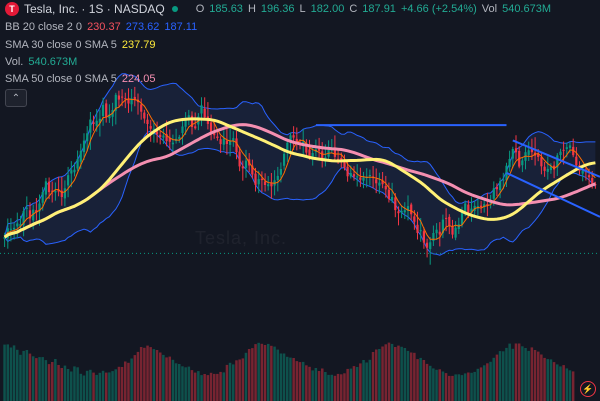  What do you see at coordinates (226, 9) in the screenshot?
I see `open-value: 185.63` at bounding box center [226, 9].